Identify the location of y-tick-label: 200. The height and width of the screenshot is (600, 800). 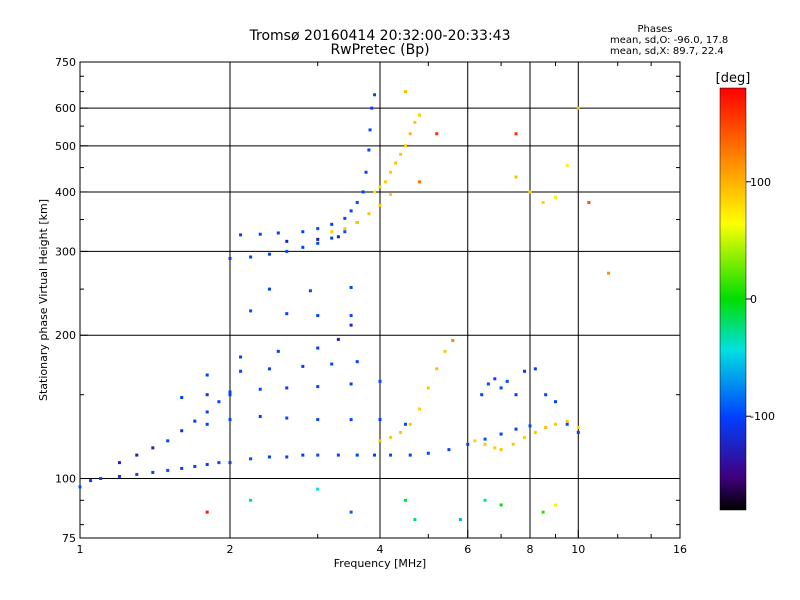
(65, 335).